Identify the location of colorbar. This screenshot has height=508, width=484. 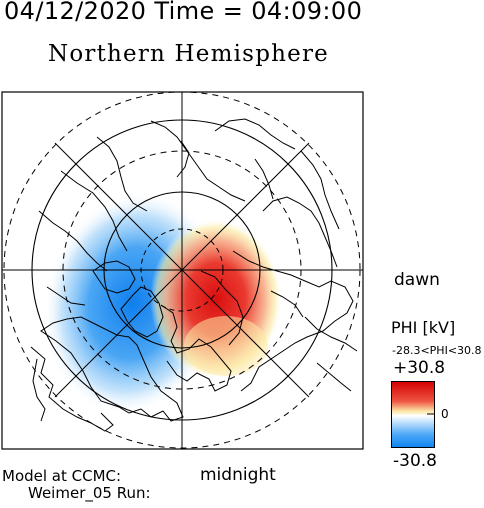
(413, 414).